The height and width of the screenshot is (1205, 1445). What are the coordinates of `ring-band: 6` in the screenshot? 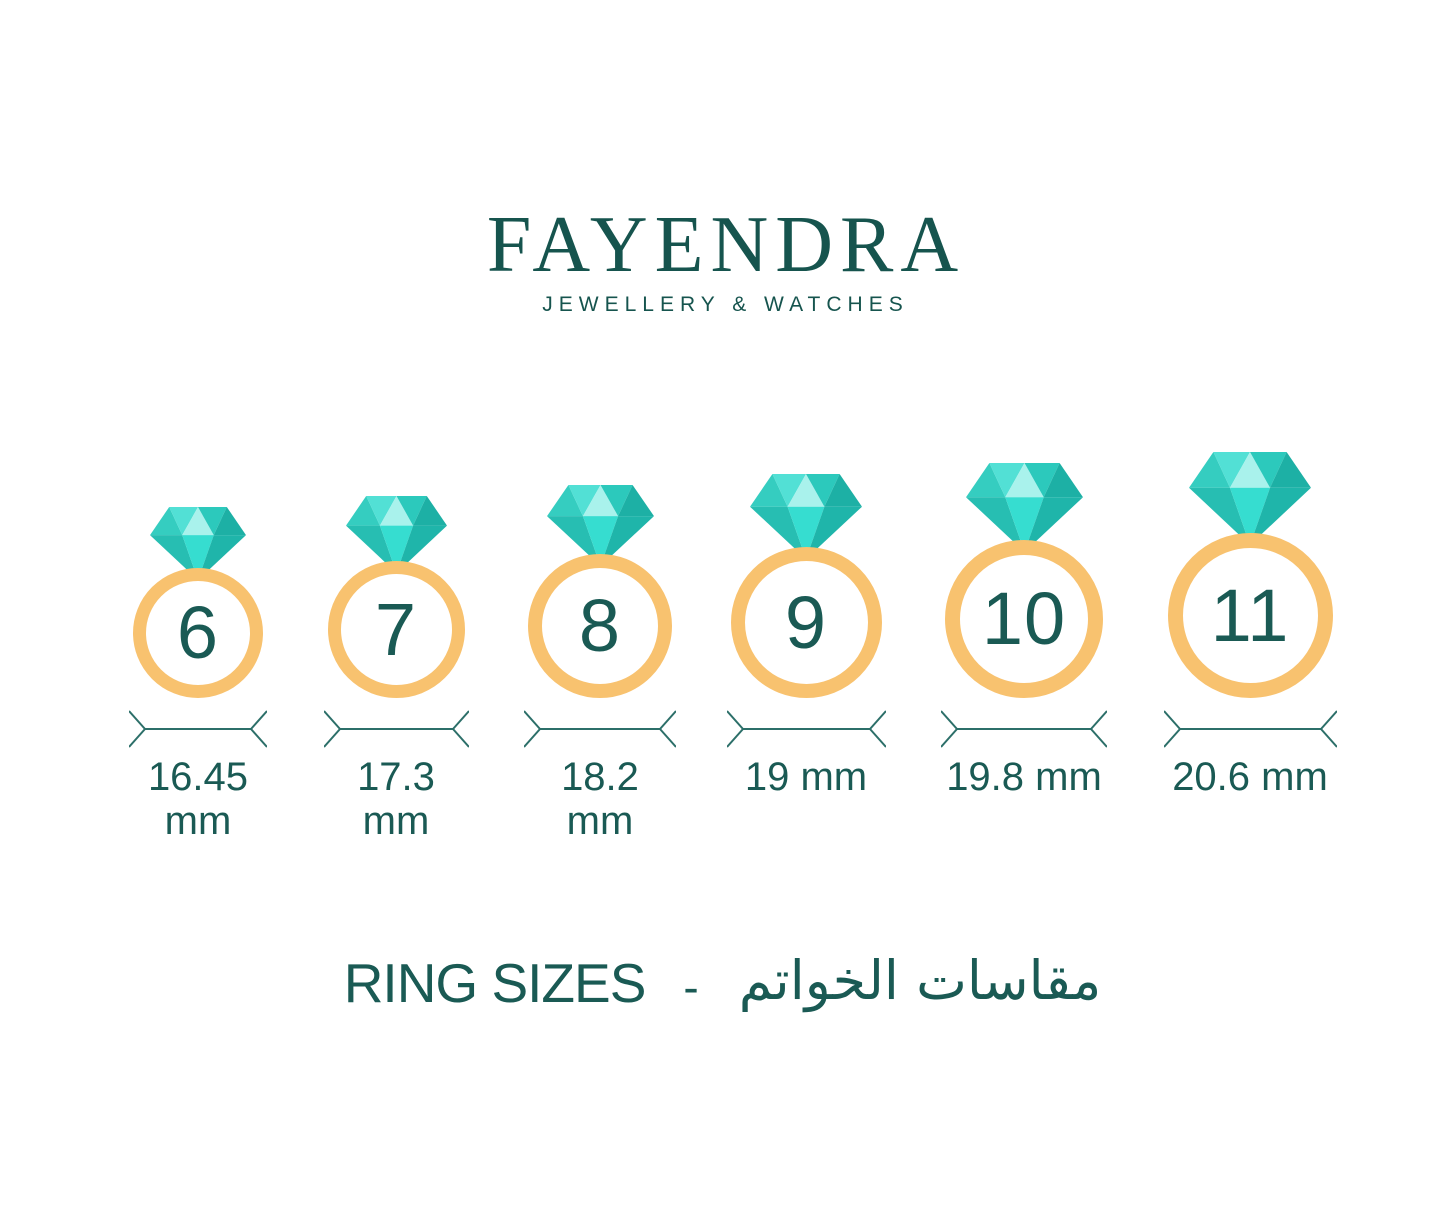 It's located at (198, 633).